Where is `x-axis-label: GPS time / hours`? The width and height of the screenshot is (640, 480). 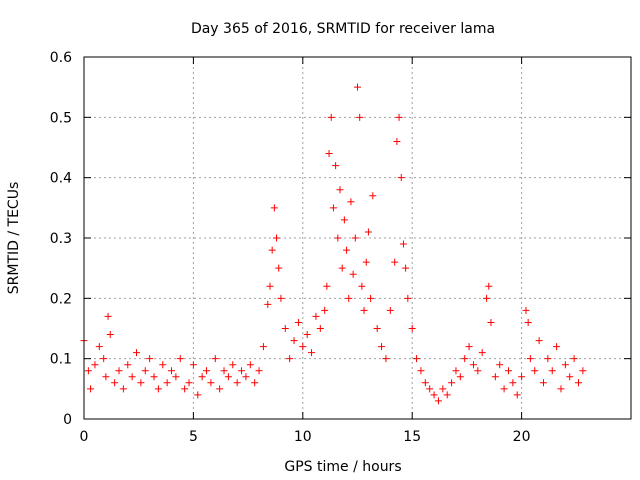 x-axis-label: GPS time / hours is located at coordinates (342, 467).